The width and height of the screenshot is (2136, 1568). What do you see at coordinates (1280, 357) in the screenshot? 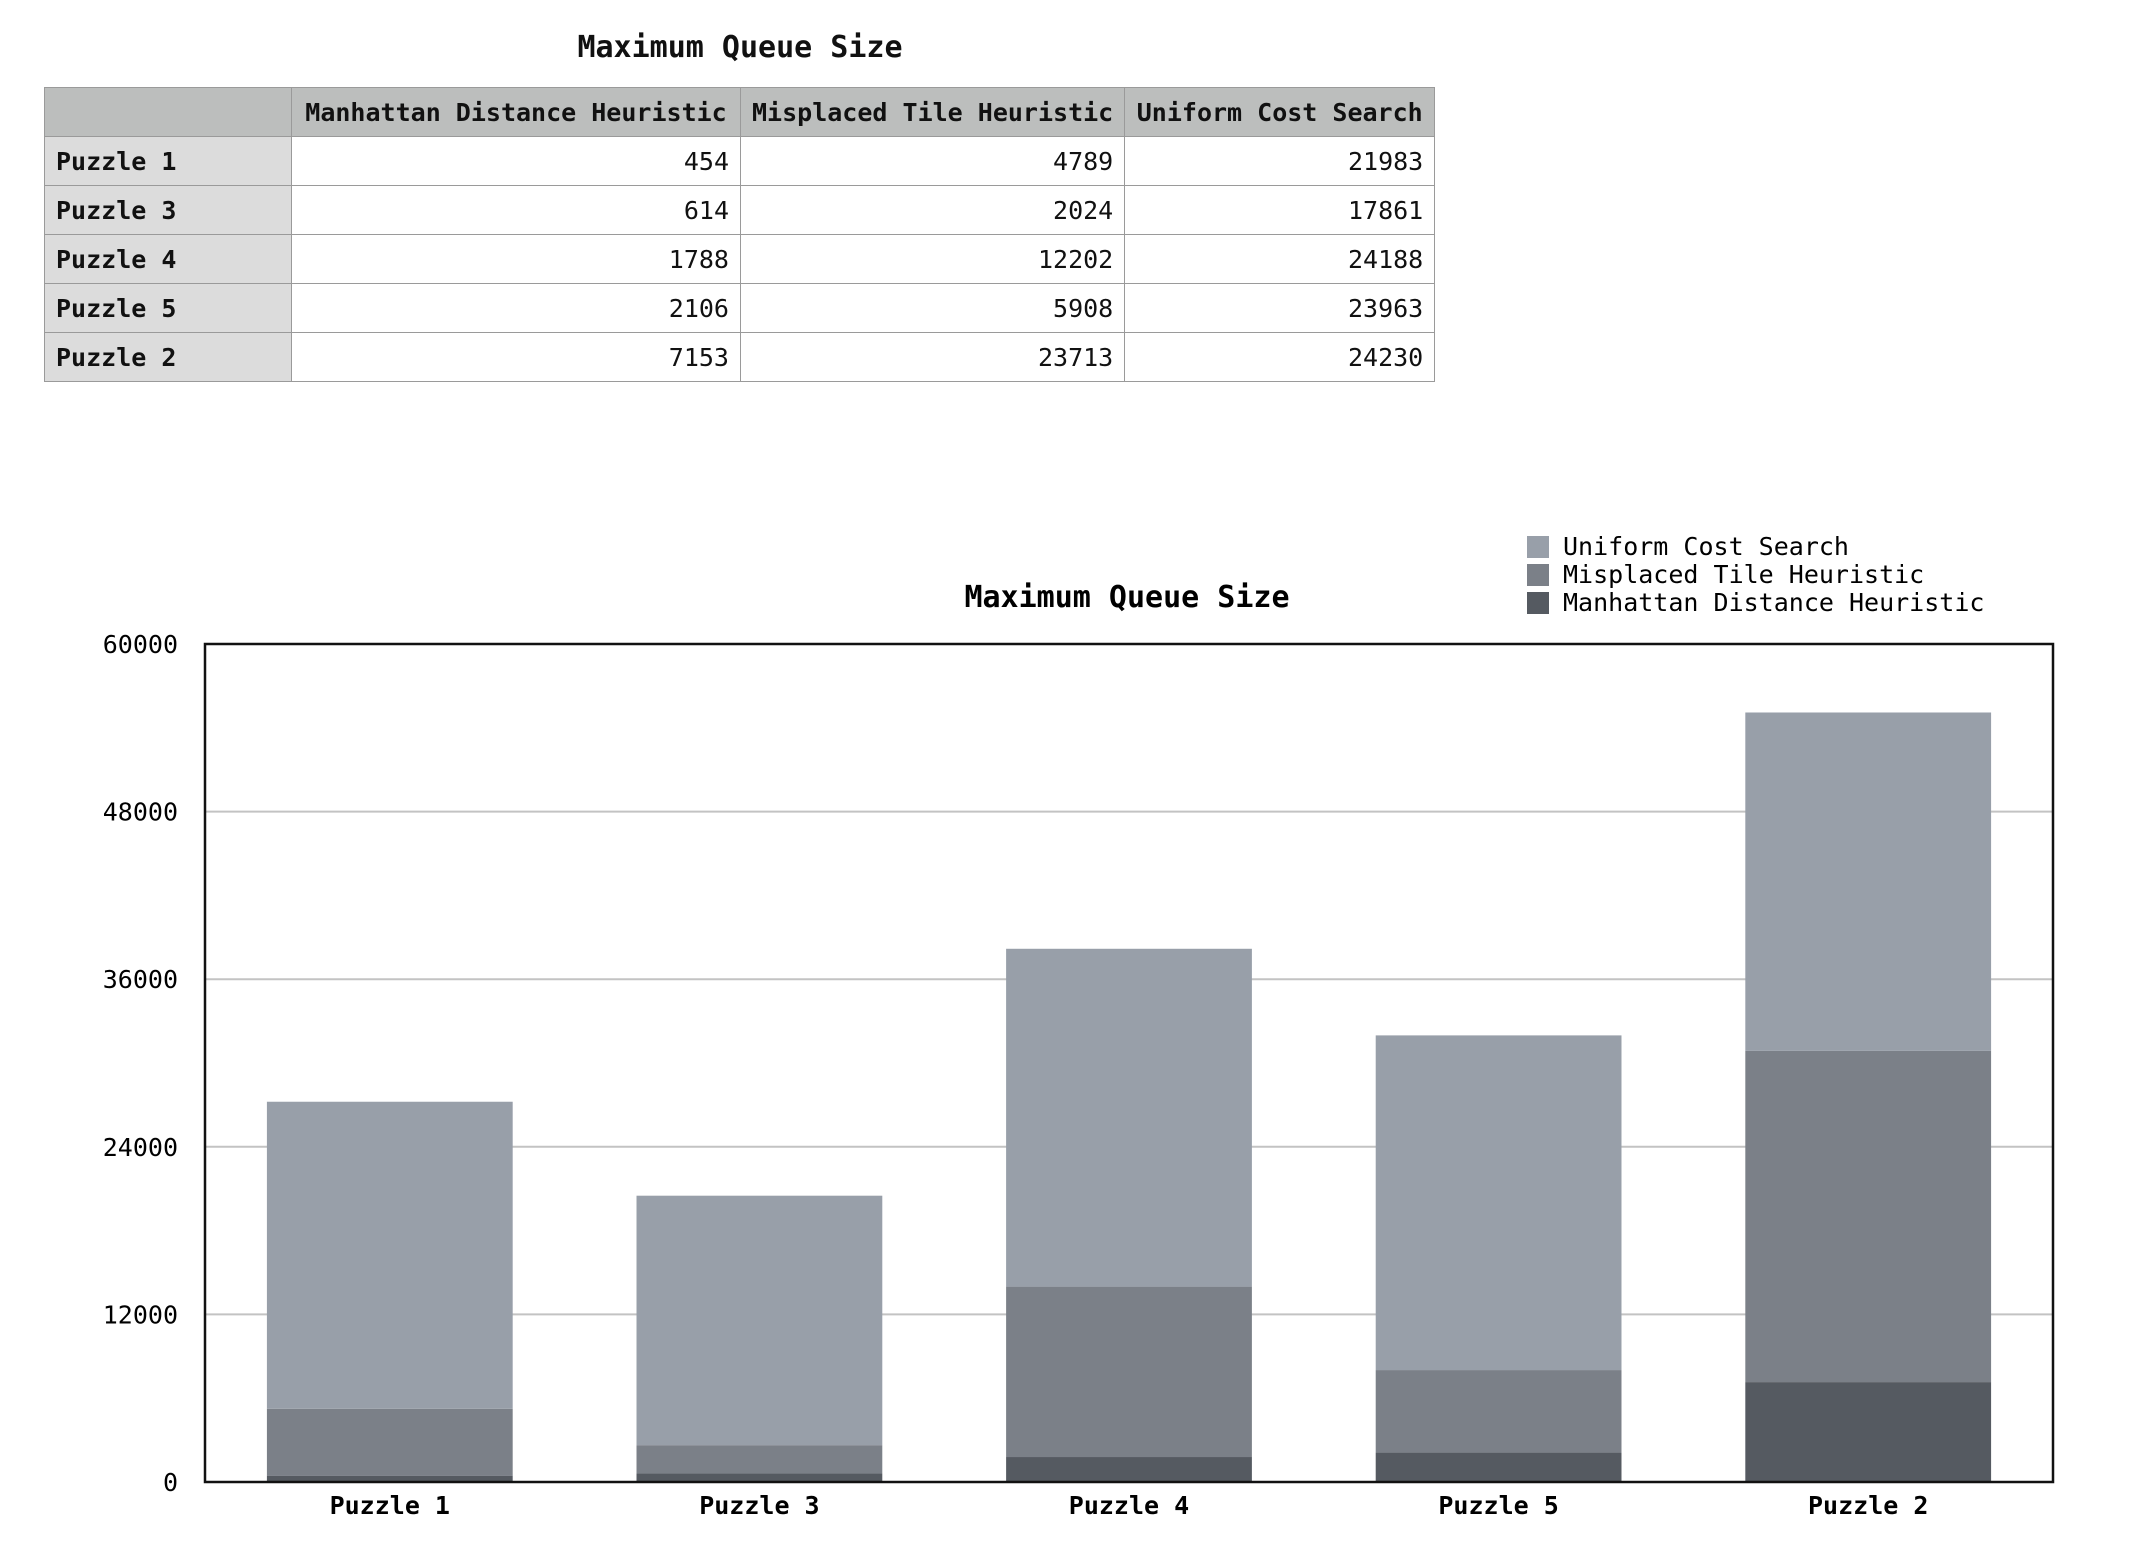
I see `table-cell: 24230` at bounding box center [1280, 357].